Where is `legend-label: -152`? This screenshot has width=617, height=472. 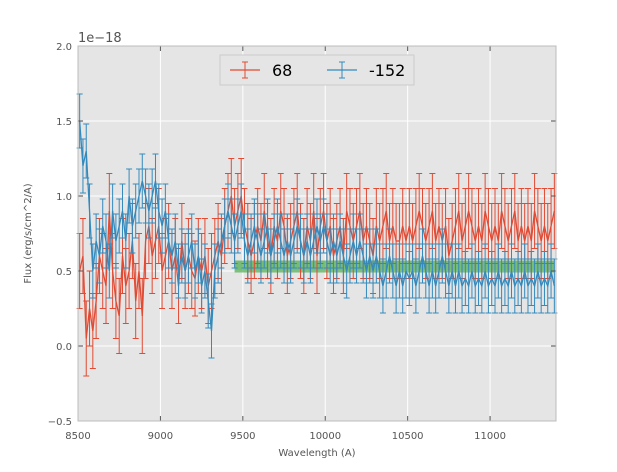 legend-label: -152 is located at coordinates (387, 70).